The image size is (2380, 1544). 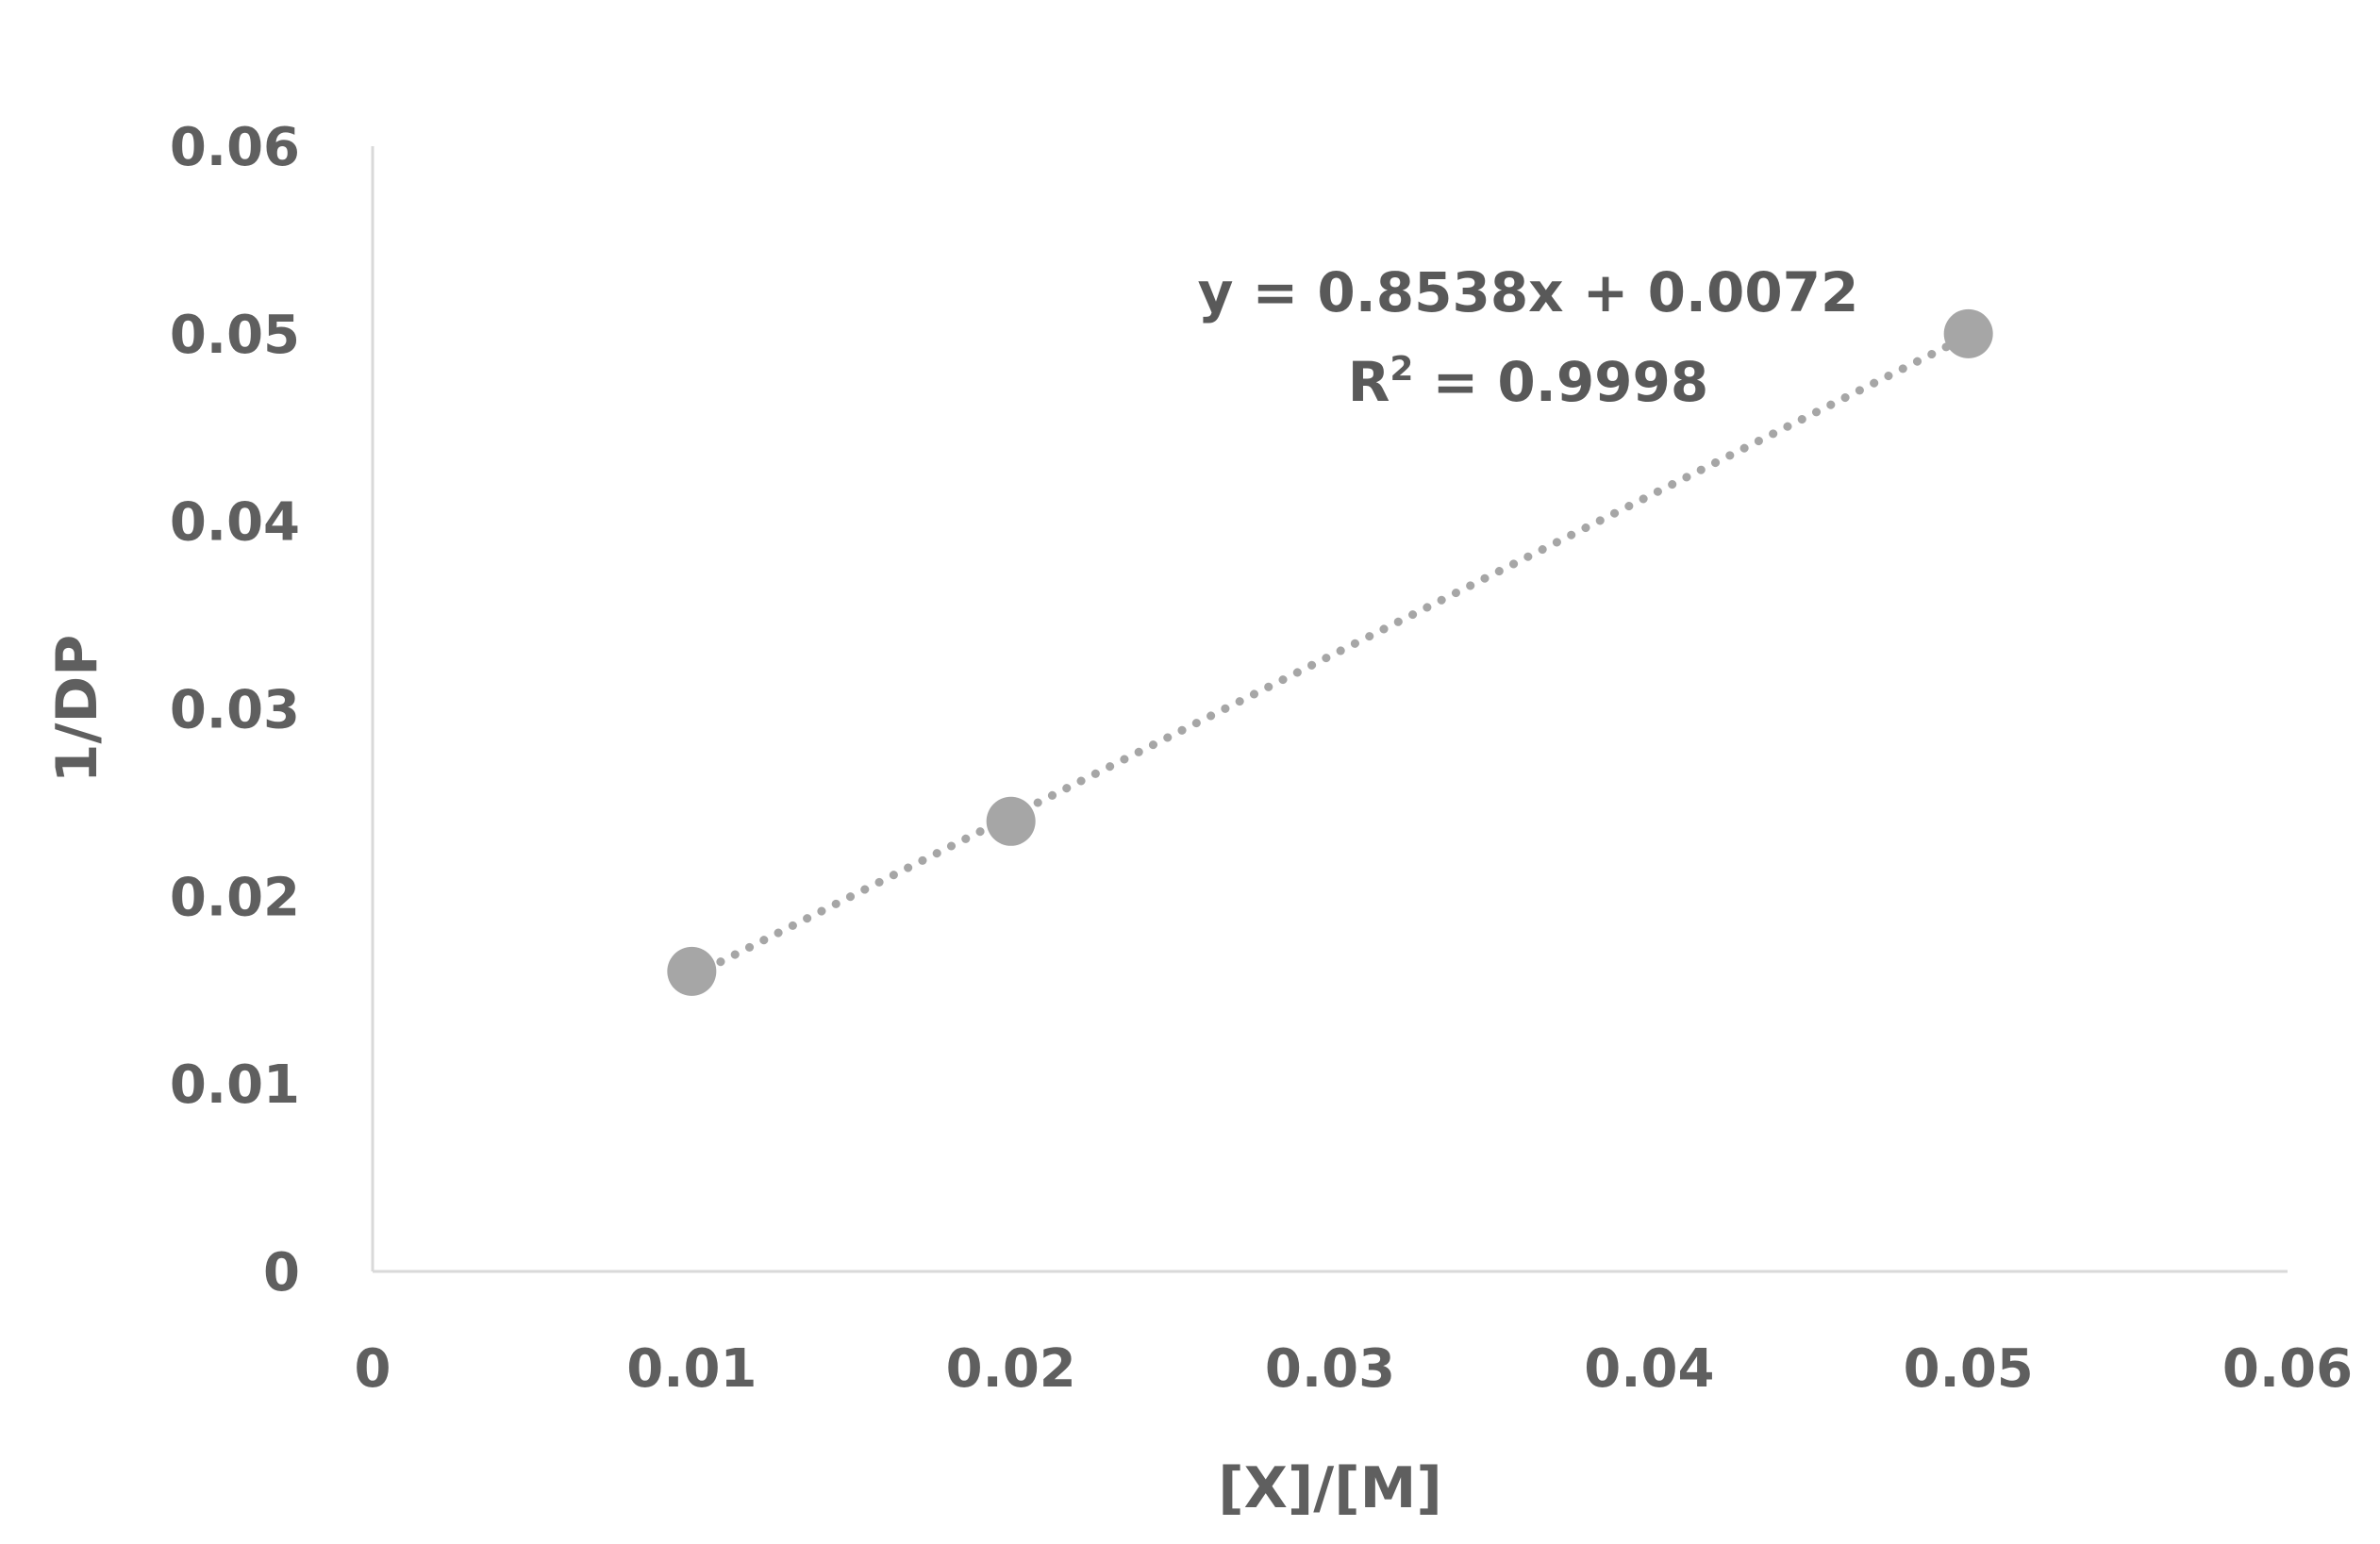 I want to click on y-tick-label: 0.02, so click(x=235, y=897).